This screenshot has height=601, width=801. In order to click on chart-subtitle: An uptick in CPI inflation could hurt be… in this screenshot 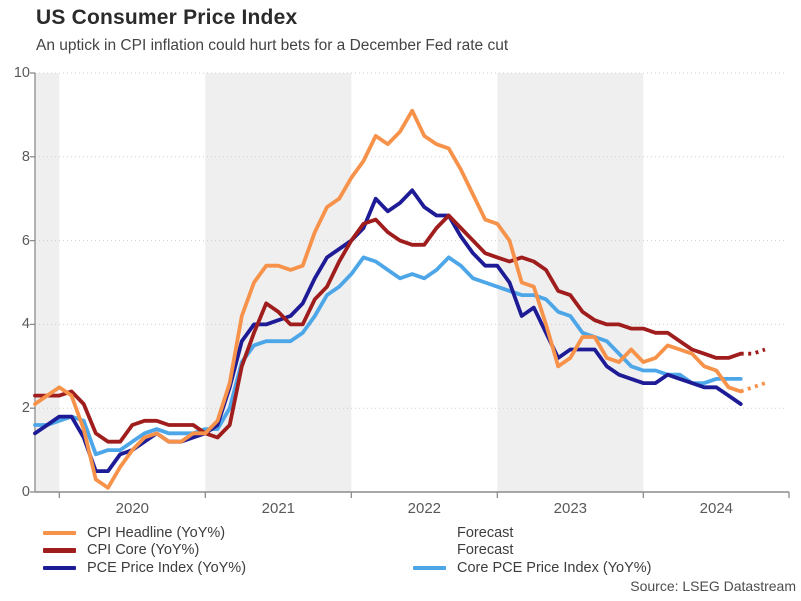, I will do `click(272, 45)`.